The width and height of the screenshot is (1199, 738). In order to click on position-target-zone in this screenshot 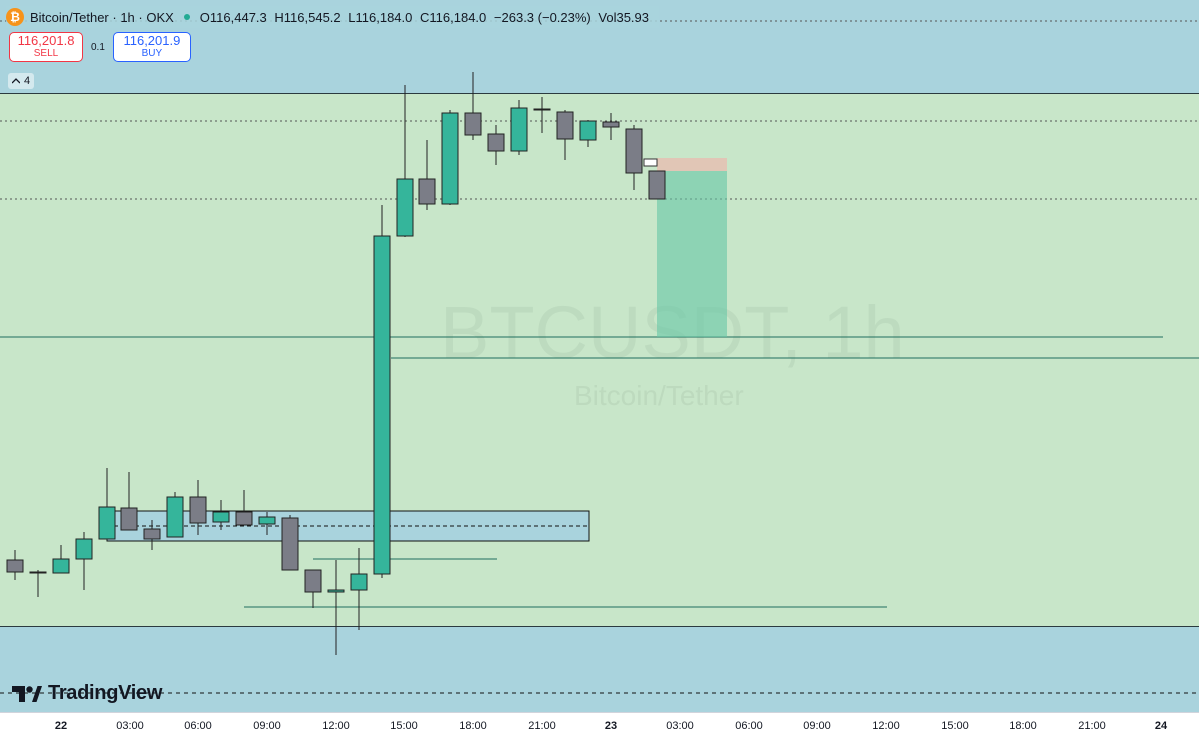, I will do `click(692, 254)`.